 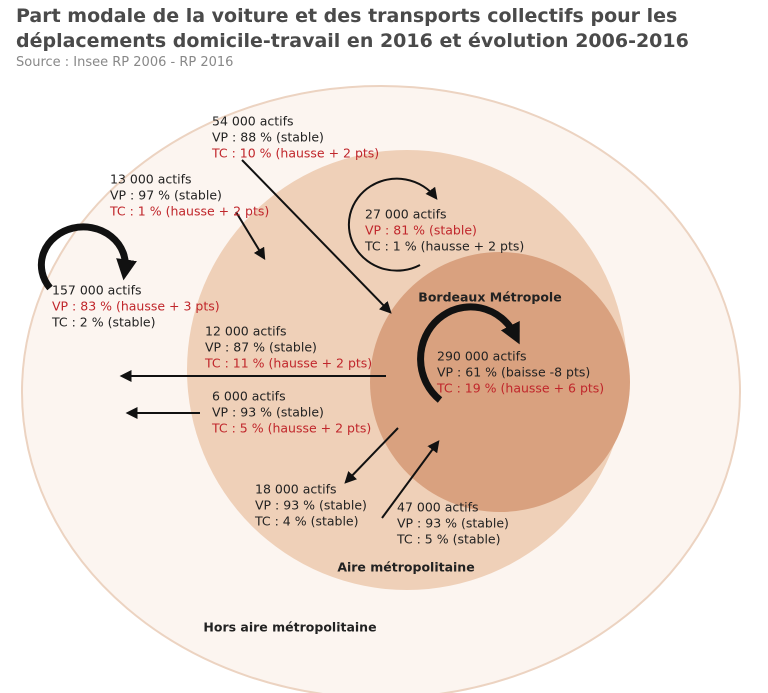 What do you see at coordinates (125, 62) in the screenshot?
I see `source: Source : Insee RP 2006 - RP 2016` at bounding box center [125, 62].